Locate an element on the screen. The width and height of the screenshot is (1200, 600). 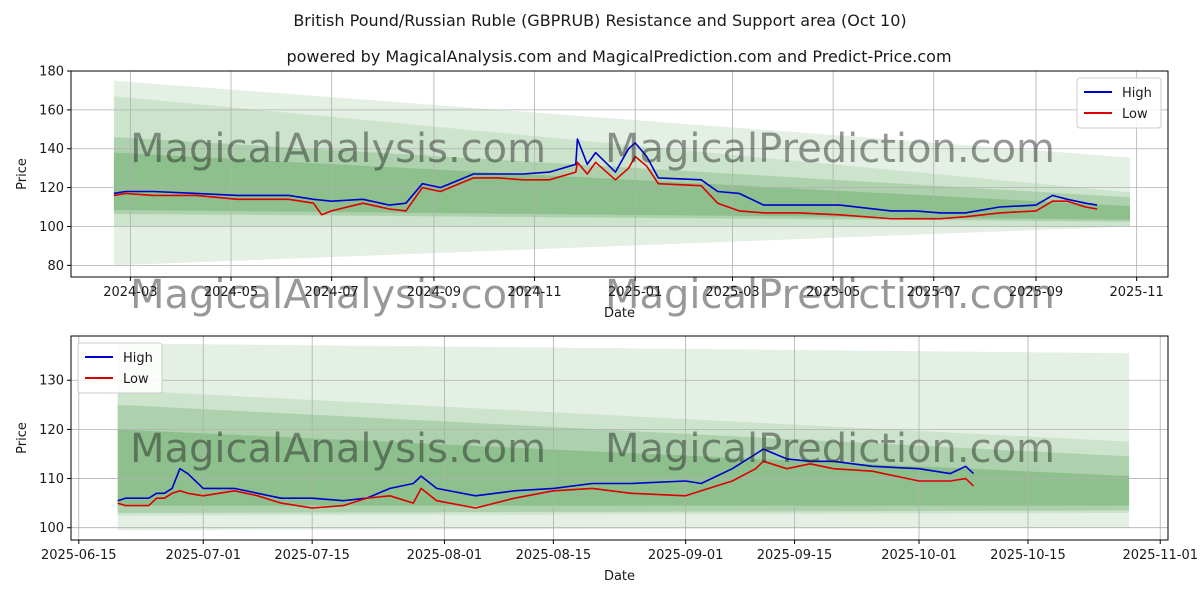
x-tick-label: 2024-05 is located at coordinates (231, 292).